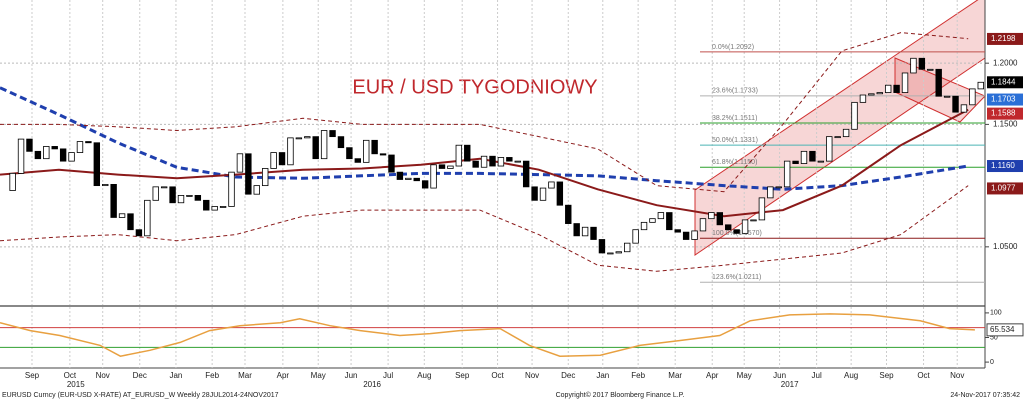 The width and height of the screenshot is (1024, 401). Describe the element at coordinates (1003, 38) in the screenshot. I see `price-label: 1.2198` at that location.